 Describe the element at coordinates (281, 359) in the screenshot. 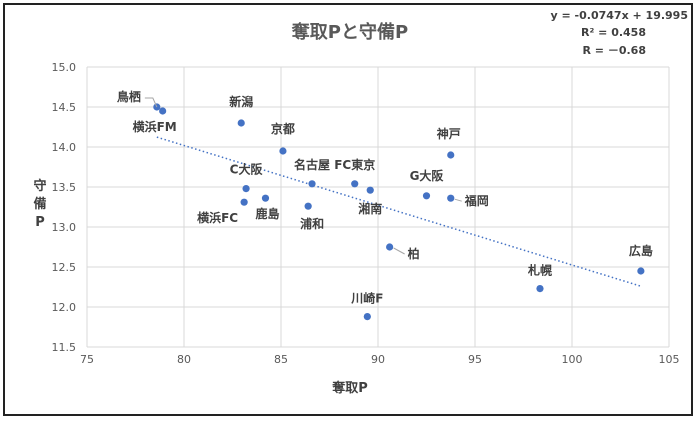

I see `x-tick-label: 85` at that location.